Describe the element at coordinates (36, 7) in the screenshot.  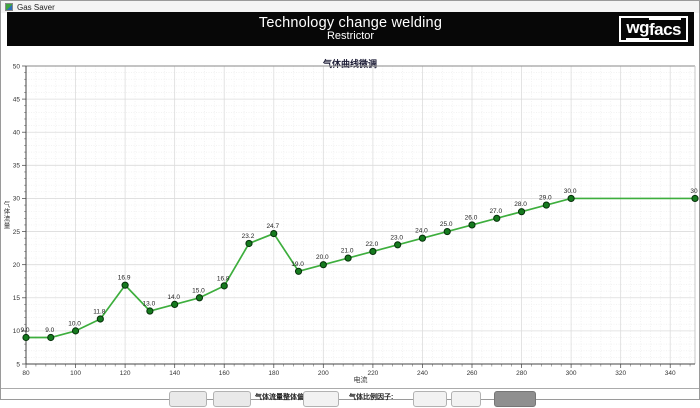
I see `window-title: Gas Saver` at that location.